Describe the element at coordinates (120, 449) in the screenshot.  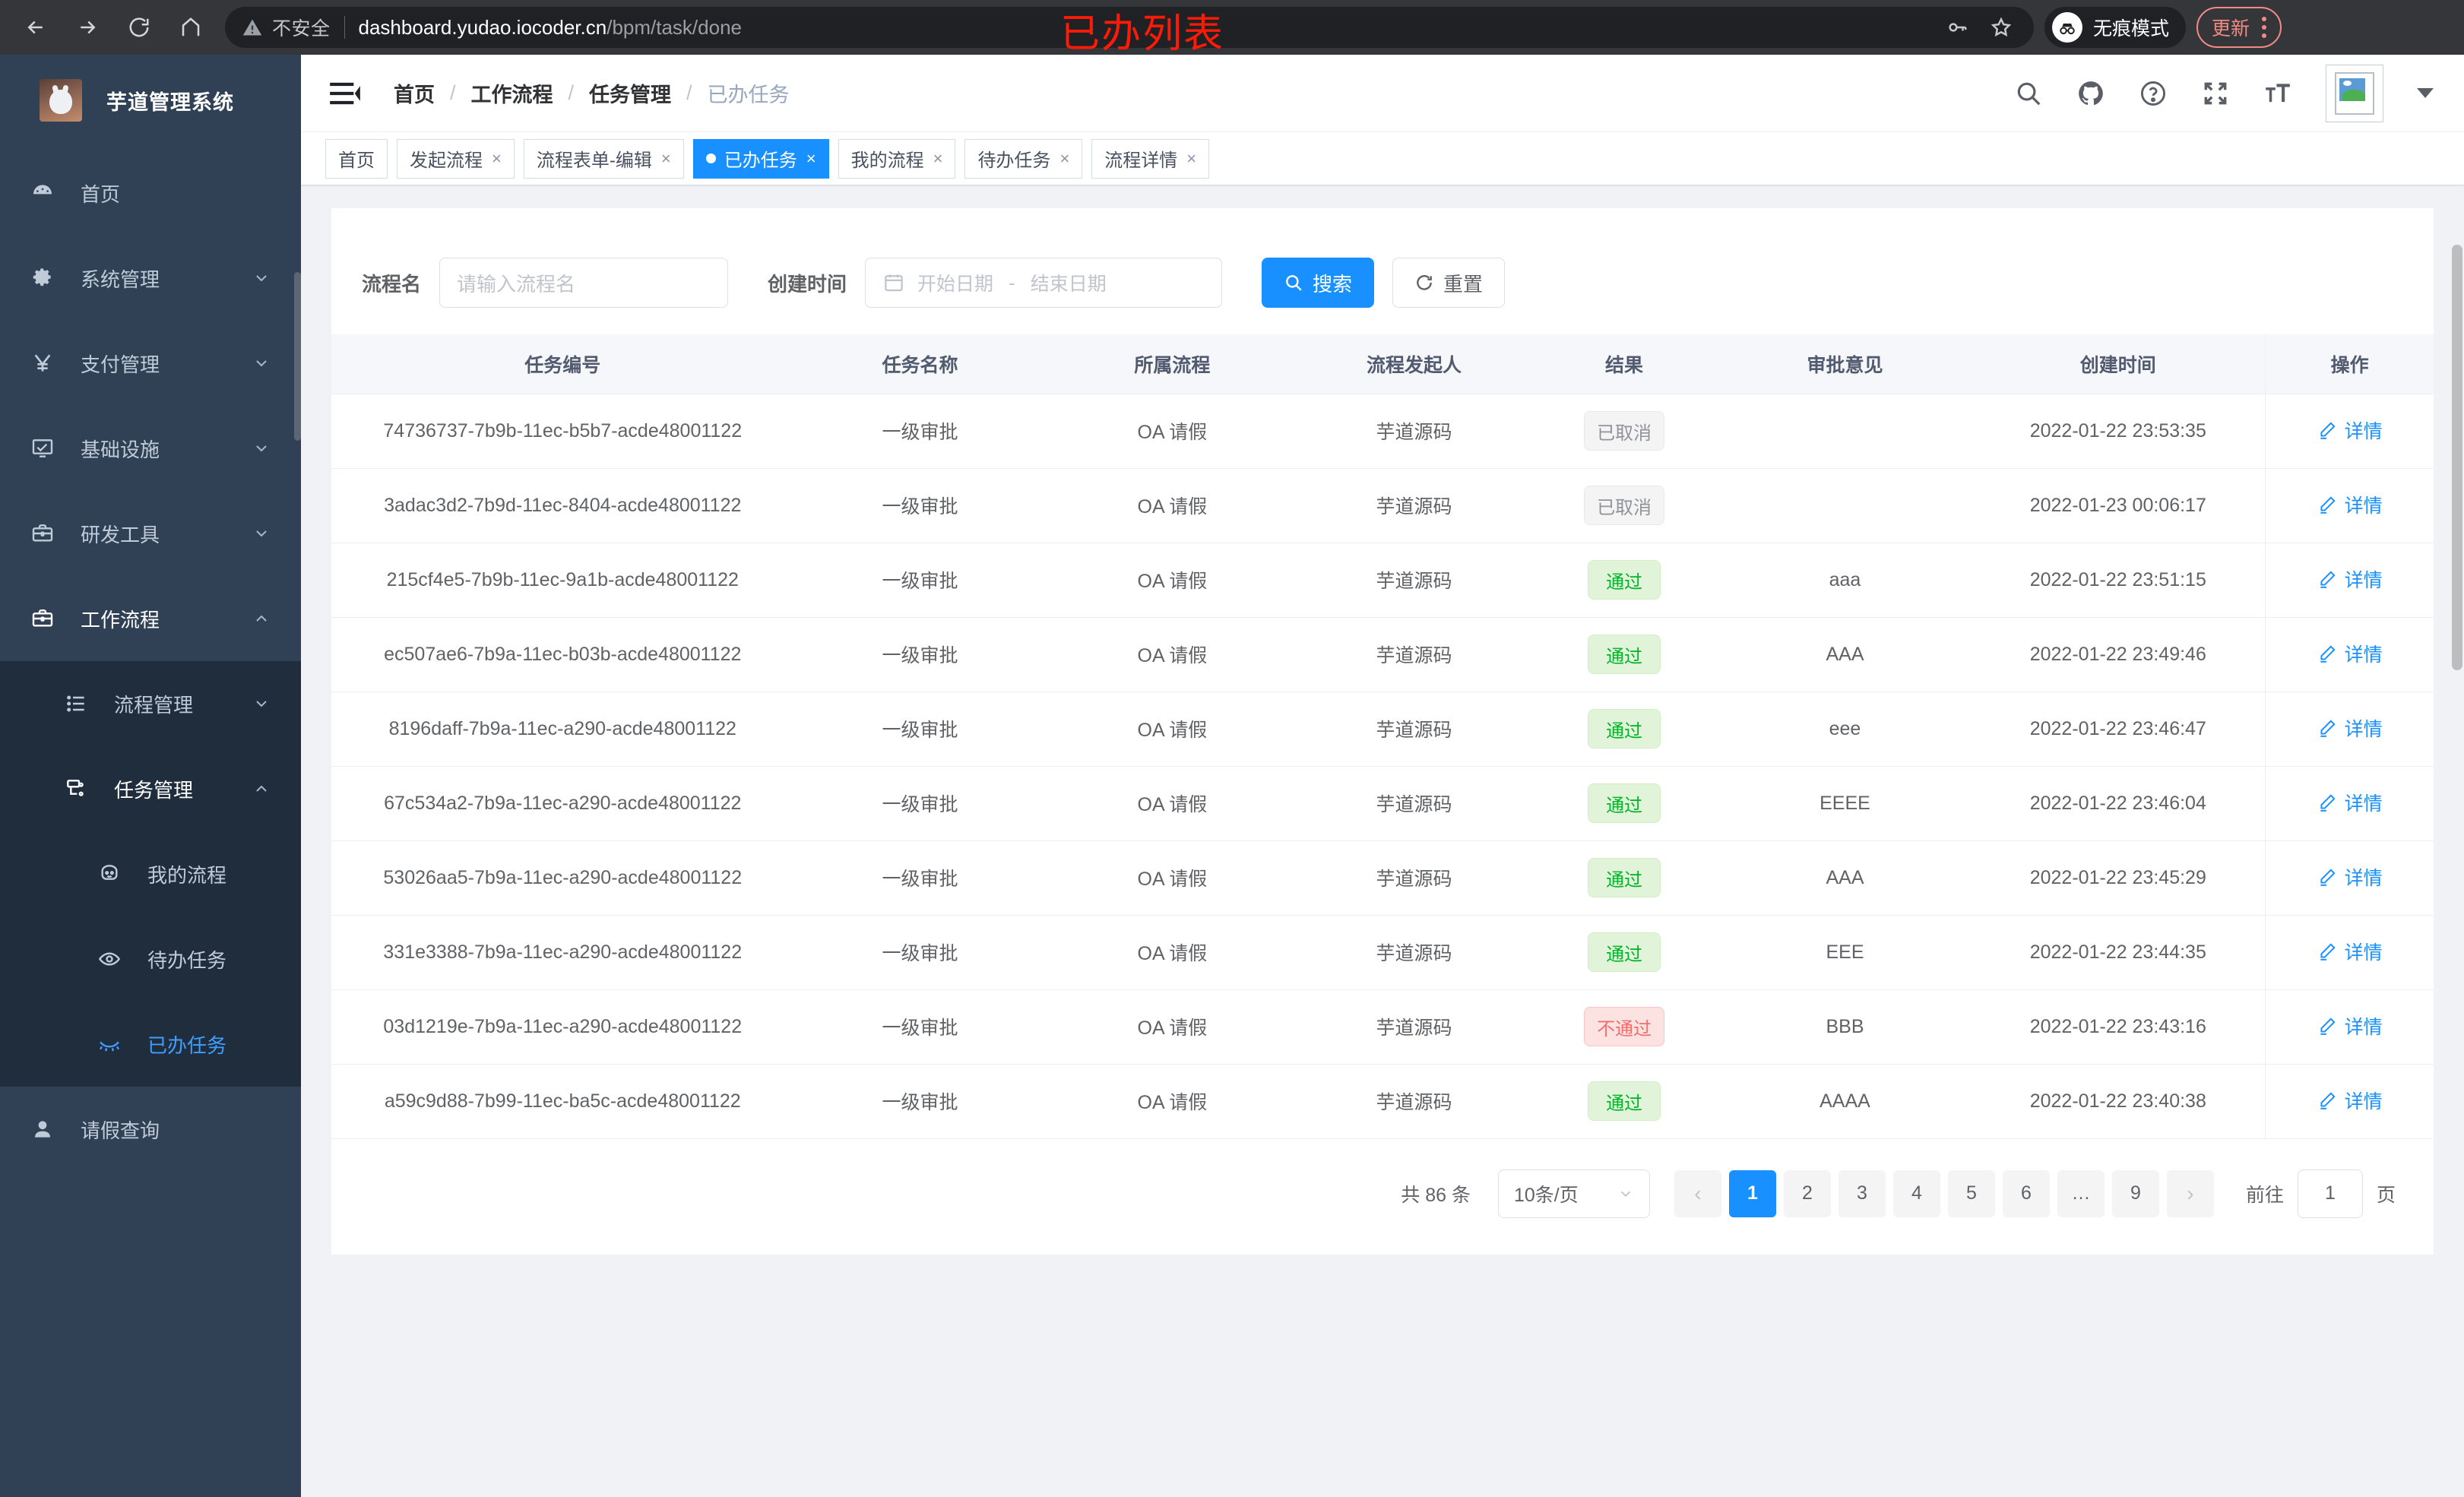
I see `sidebar-item-label: 基础设施` at that location.